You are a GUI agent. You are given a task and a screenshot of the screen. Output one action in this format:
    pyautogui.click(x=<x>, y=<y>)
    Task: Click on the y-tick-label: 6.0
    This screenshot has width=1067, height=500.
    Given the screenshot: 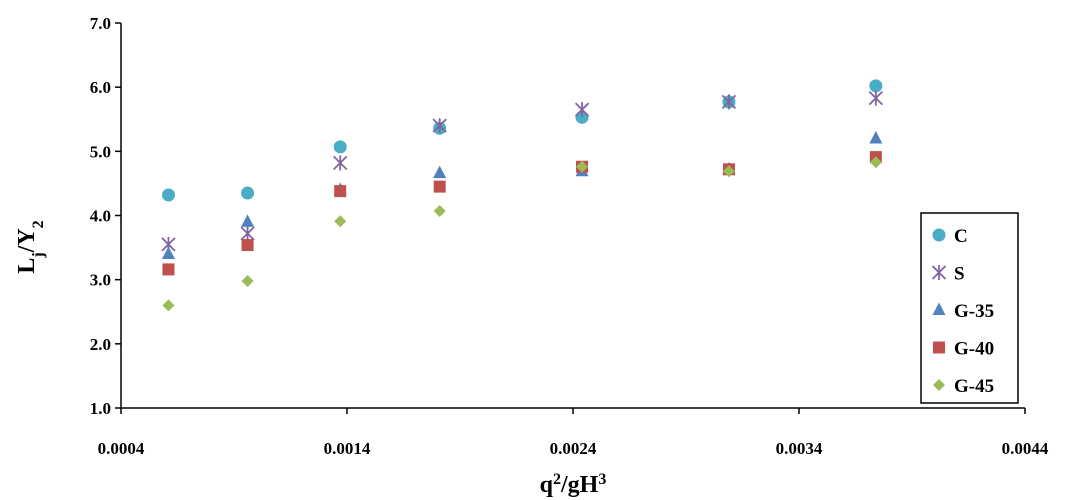 What is the action you would take?
    pyautogui.click(x=100, y=87)
    